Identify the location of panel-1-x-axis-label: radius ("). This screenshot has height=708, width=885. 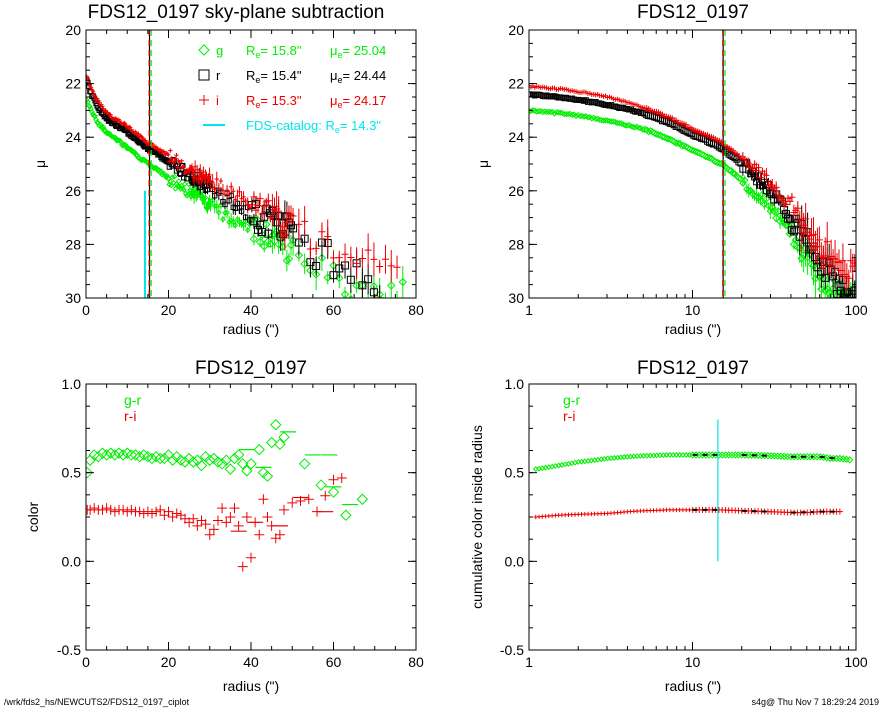
(251, 329).